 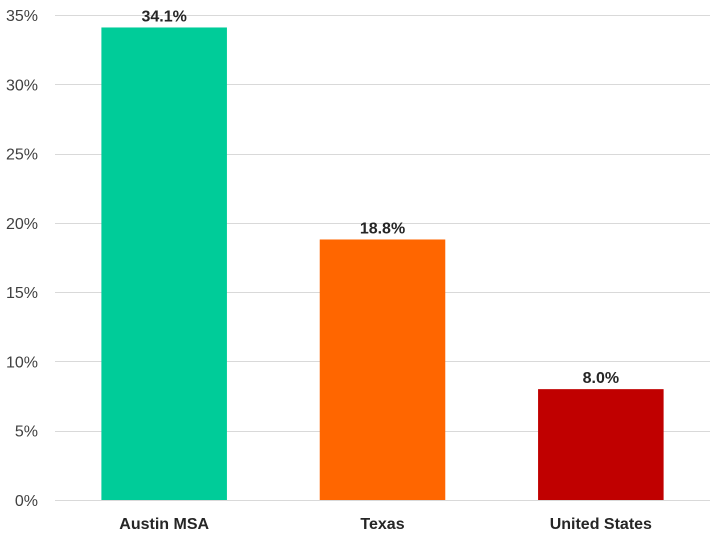 I want to click on x-axis-categories: Austin MSA Texas United States, so click(x=385, y=524).